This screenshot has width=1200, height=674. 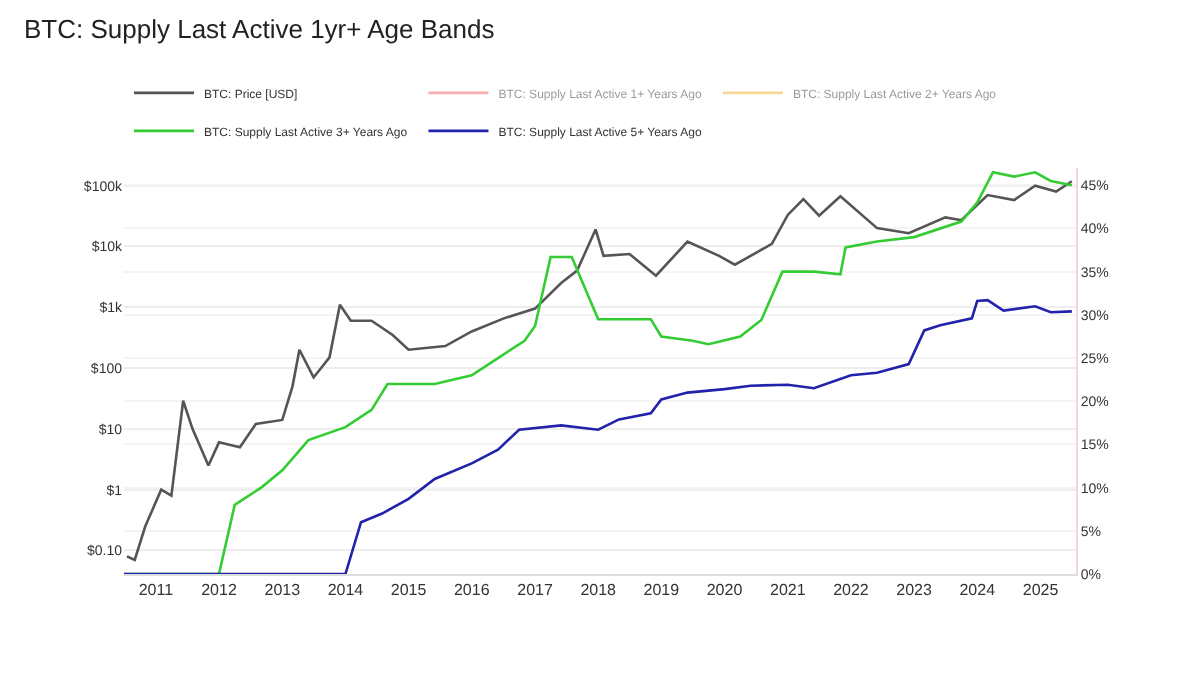 I want to click on x-tick-label: 2017, so click(x=535, y=590).